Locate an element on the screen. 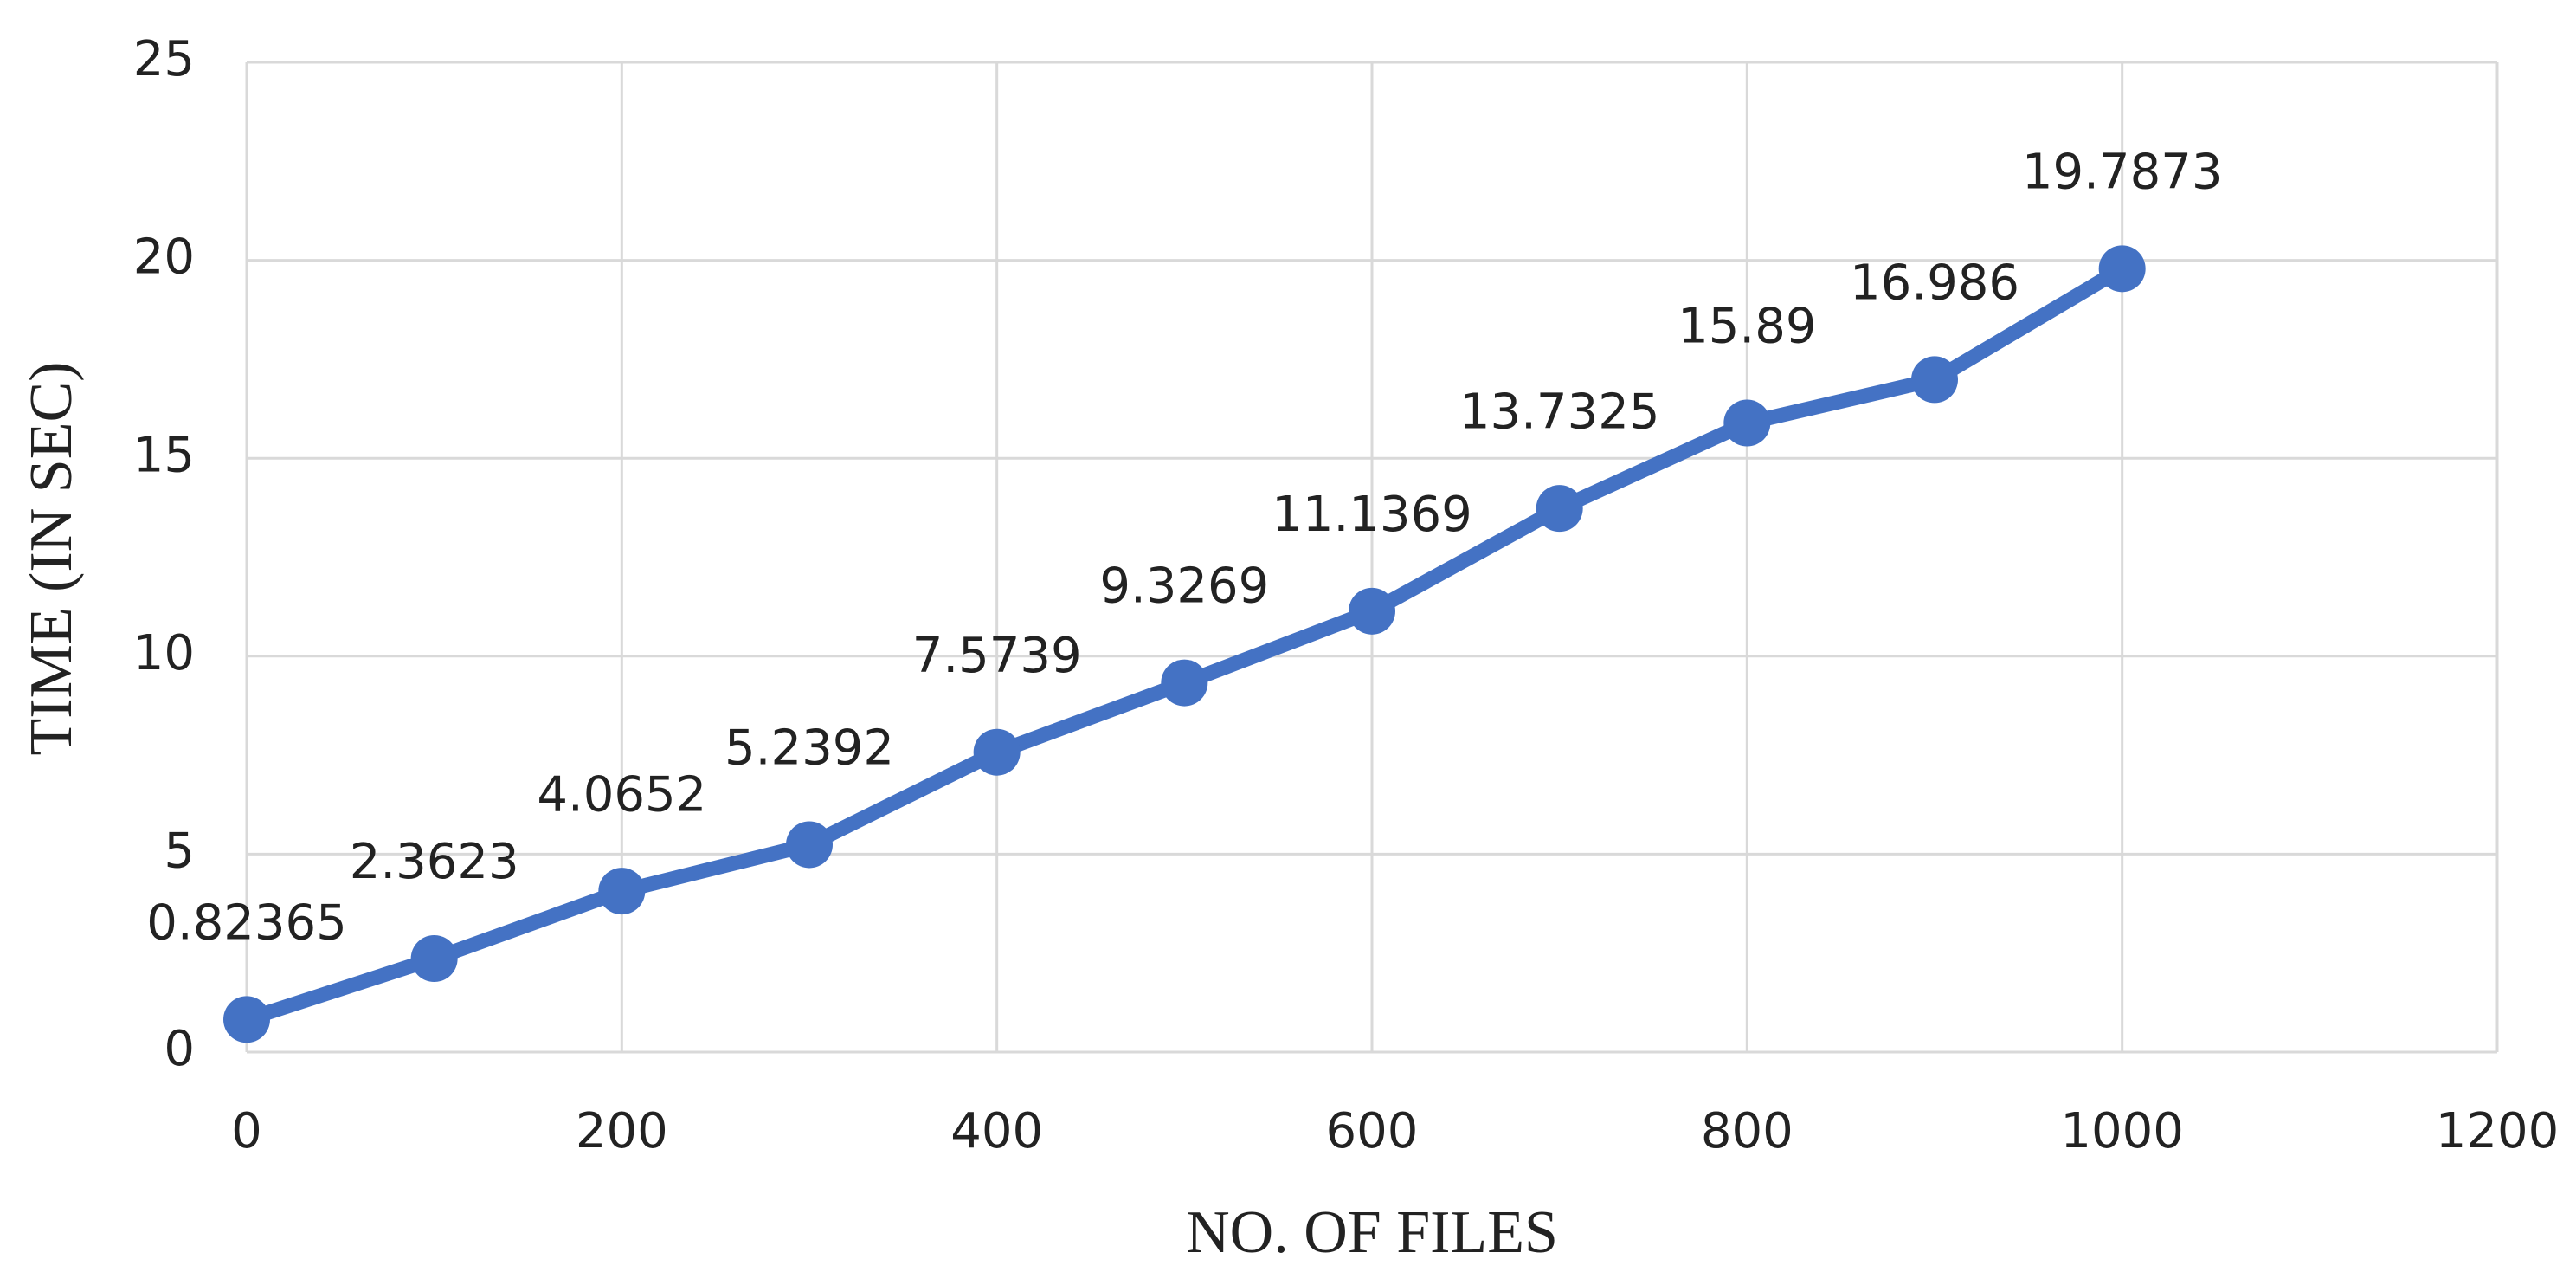  y-tick-label: 10 is located at coordinates (164, 653).